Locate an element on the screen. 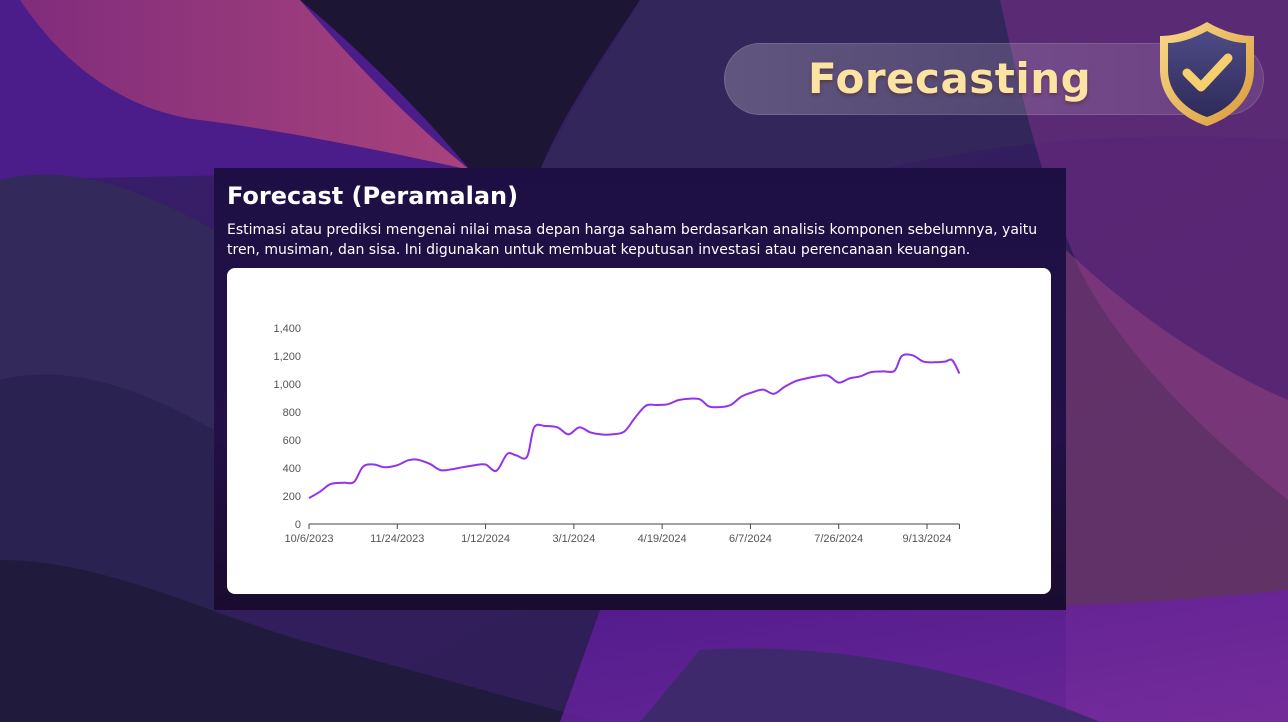  y-tick-label: 800 is located at coordinates (292, 413).